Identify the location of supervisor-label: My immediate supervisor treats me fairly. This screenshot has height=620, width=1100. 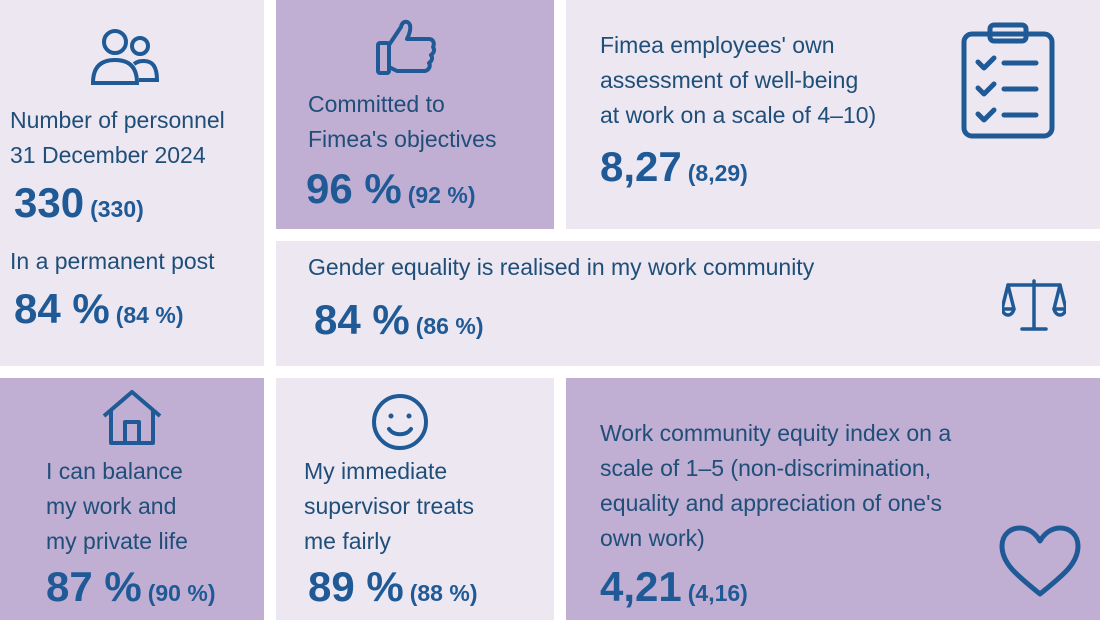
(389, 506).